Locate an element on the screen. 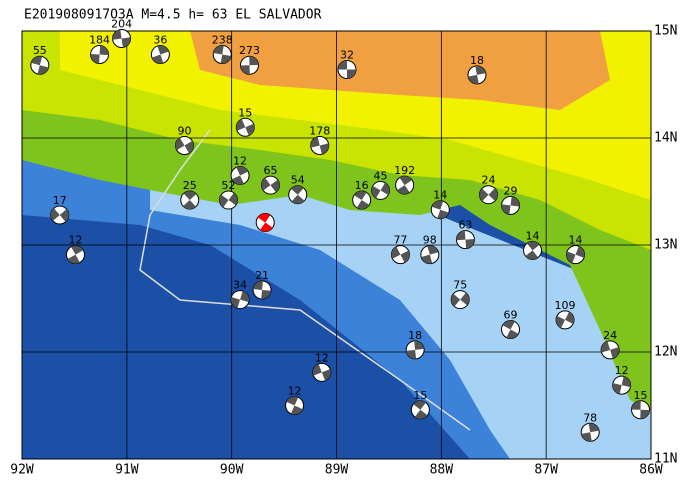  depth-label: 17 is located at coordinates (60, 200).